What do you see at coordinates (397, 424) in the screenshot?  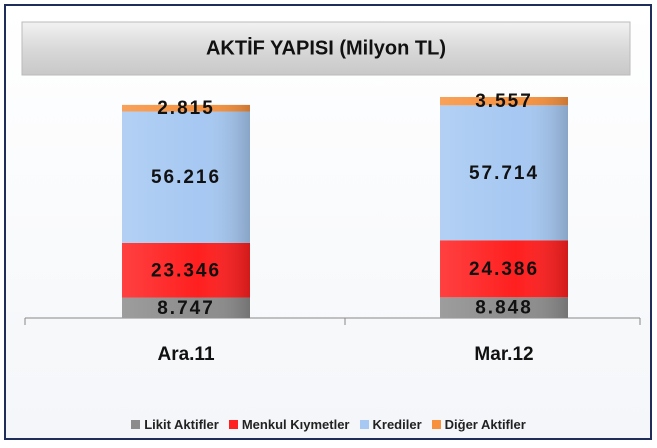 I see `legend-label: Krediler` at bounding box center [397, 424].